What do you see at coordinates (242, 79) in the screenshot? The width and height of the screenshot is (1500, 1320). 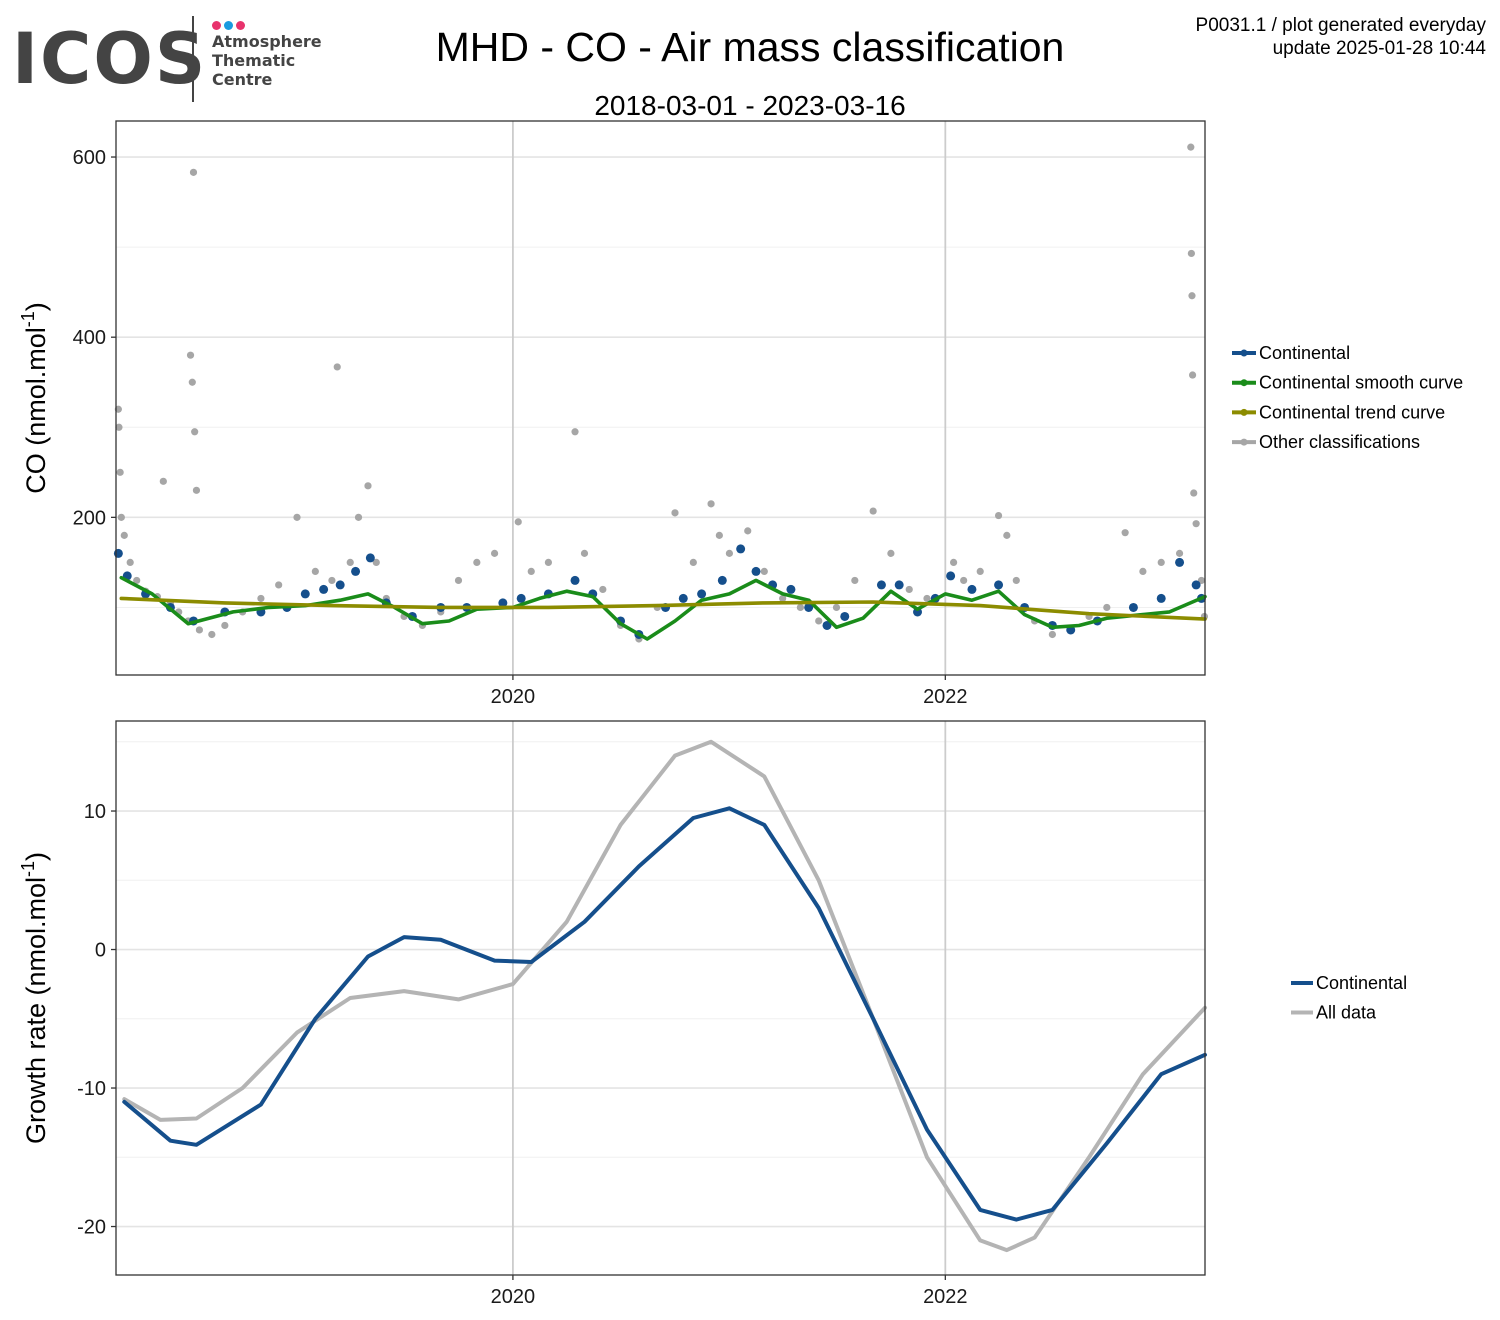 I see `logo-sub-line: Centre` at bounding box center [242, 79].